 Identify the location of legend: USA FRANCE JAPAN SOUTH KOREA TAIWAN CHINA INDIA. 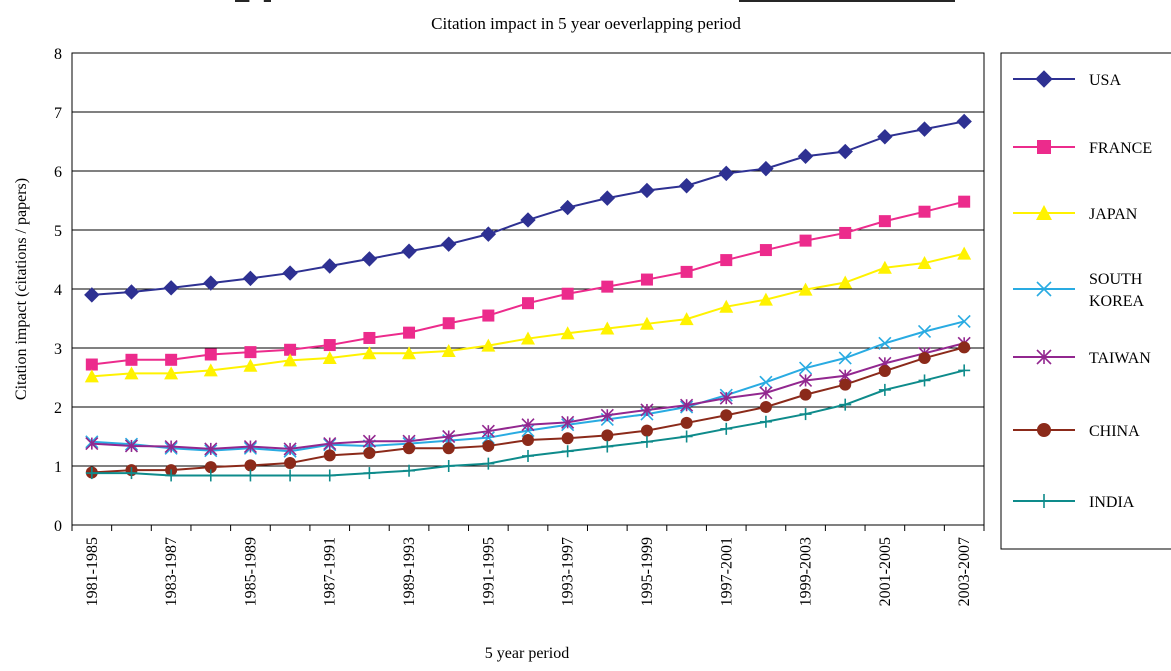
(1082, 290).